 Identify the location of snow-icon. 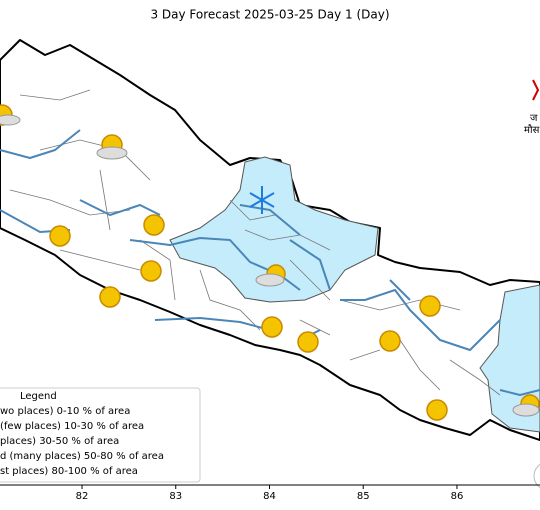
(262, 200).